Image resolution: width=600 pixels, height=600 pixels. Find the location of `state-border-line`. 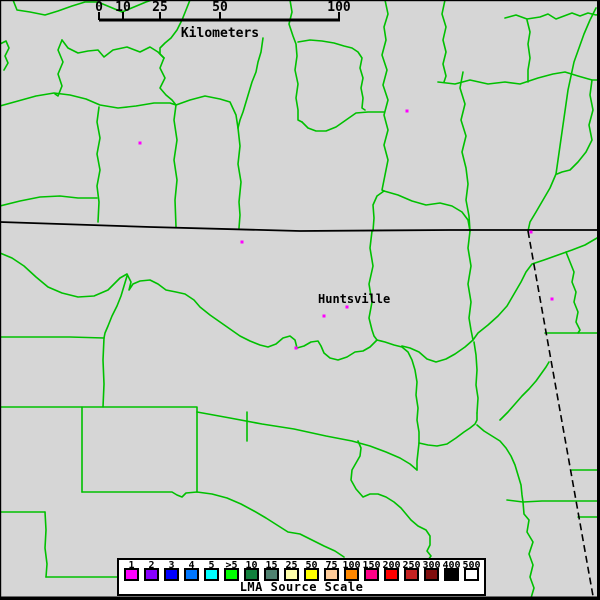

state-border-line is located at coordinates (300, 226).